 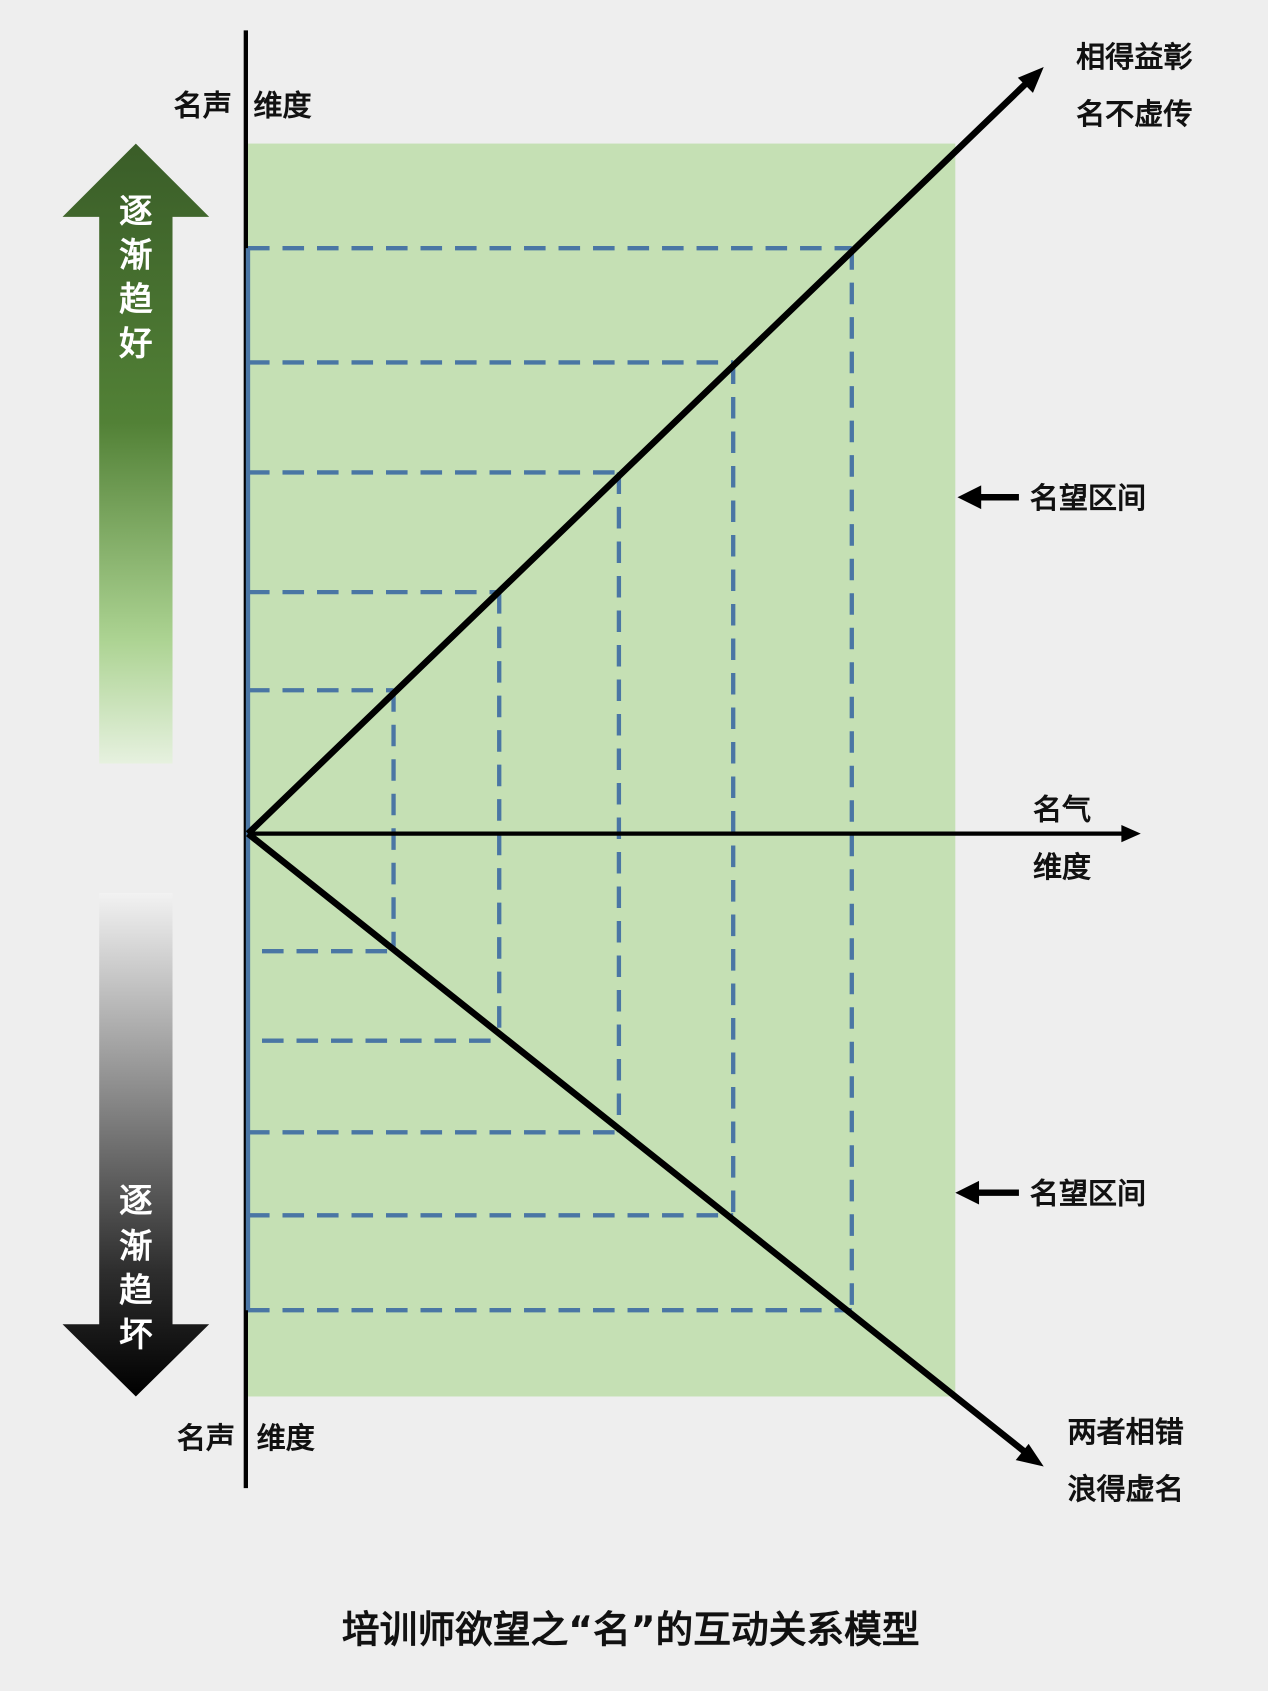 I want to click on upper-outcome-line1: 相得益彰, so click(x=1134, y=57).